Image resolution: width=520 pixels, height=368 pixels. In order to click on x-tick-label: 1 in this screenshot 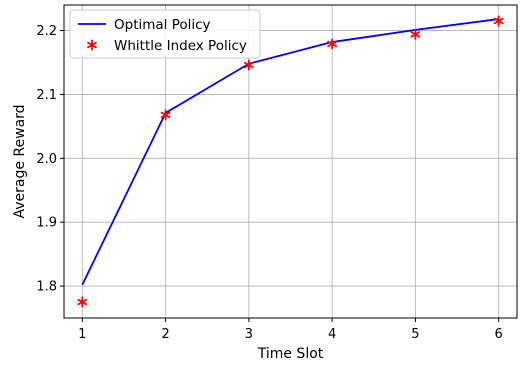, I will do `click(82, 334)`.